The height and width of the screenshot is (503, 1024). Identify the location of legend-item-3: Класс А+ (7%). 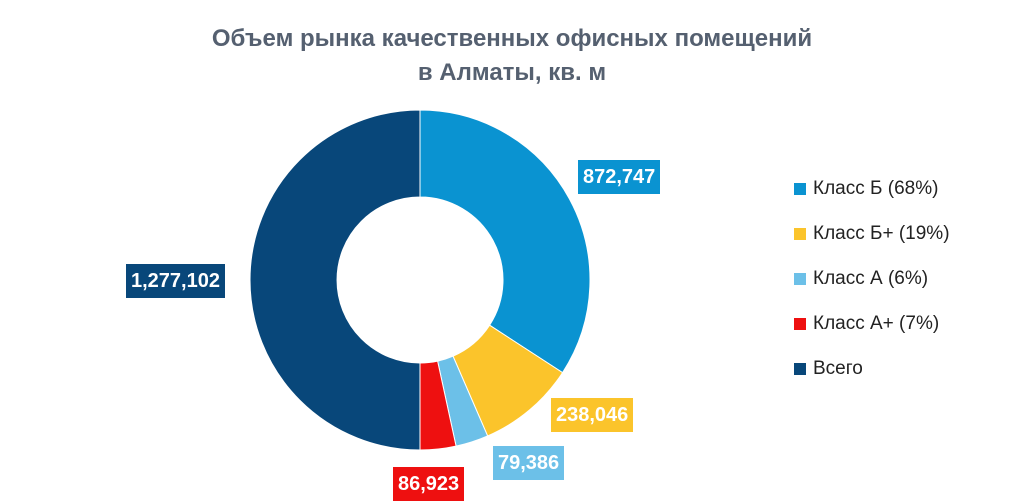
(872, 323).